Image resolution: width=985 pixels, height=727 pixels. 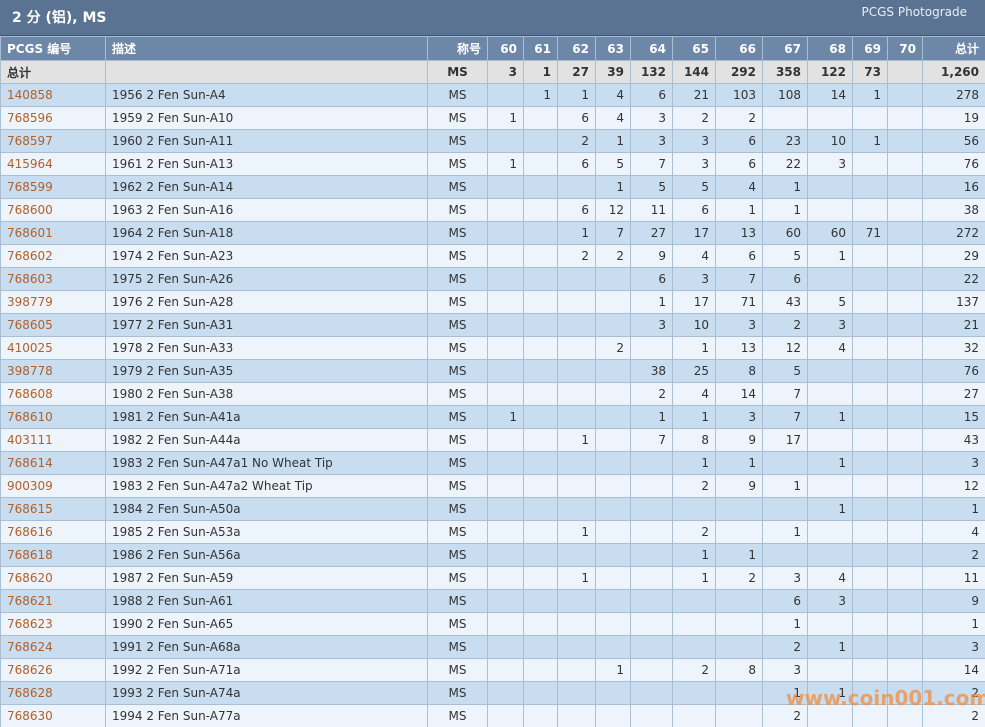 What do you see at coordinates (53, 371) in the screenshot?
I see `pcgs-number: 398778` at bounding box center [53, 371].